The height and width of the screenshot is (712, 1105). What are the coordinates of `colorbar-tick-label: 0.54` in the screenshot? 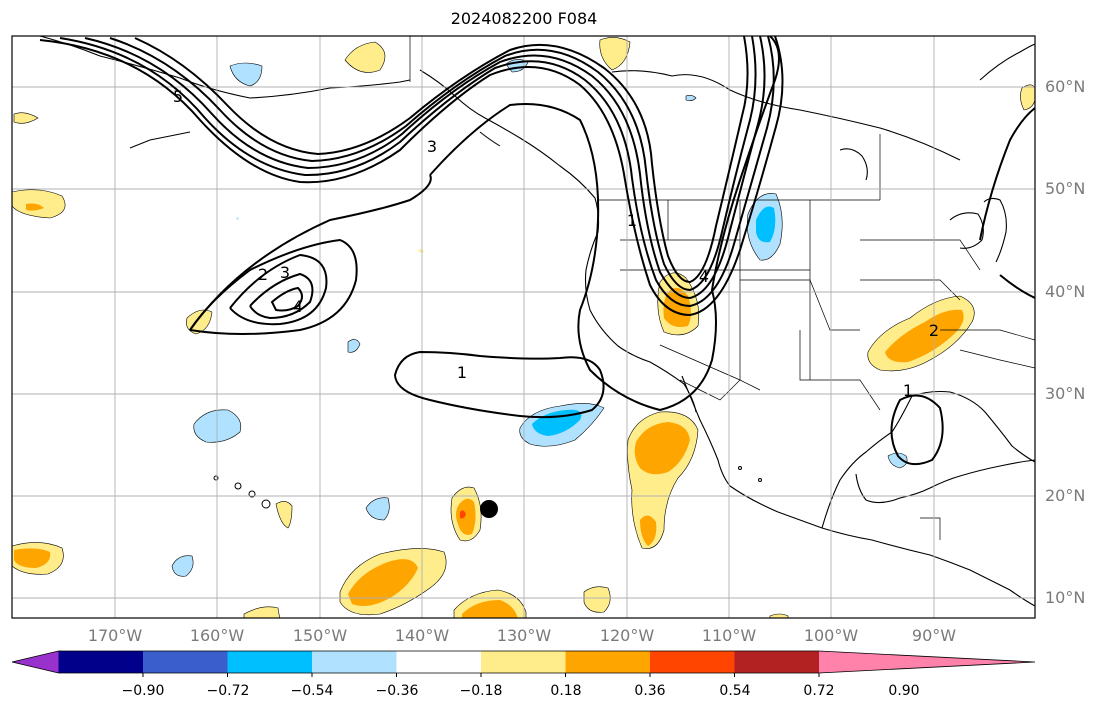 It's located at (735, 691).